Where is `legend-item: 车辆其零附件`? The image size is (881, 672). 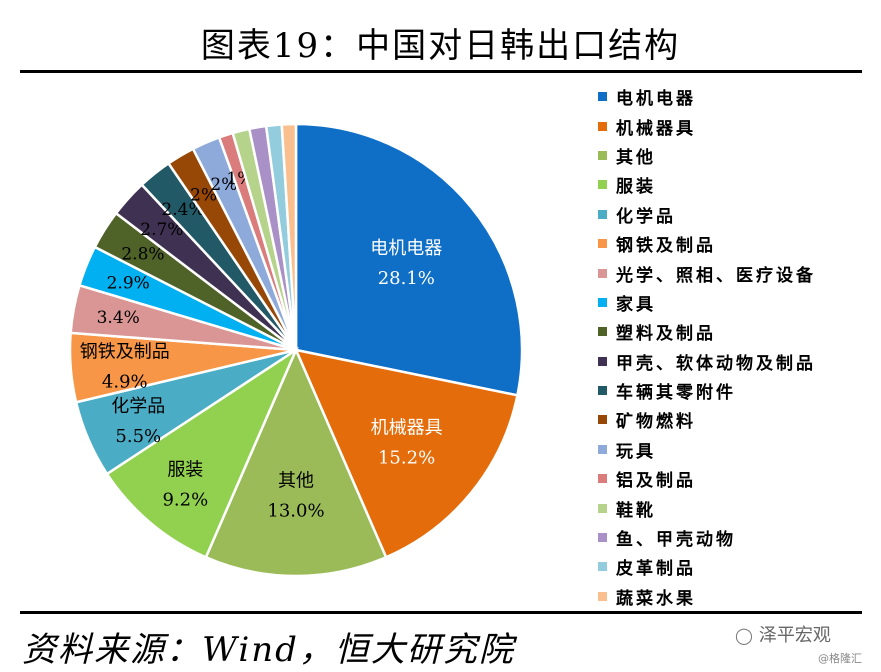
legend-item: 车辆其零附件 is located at coordinates (707, 390).